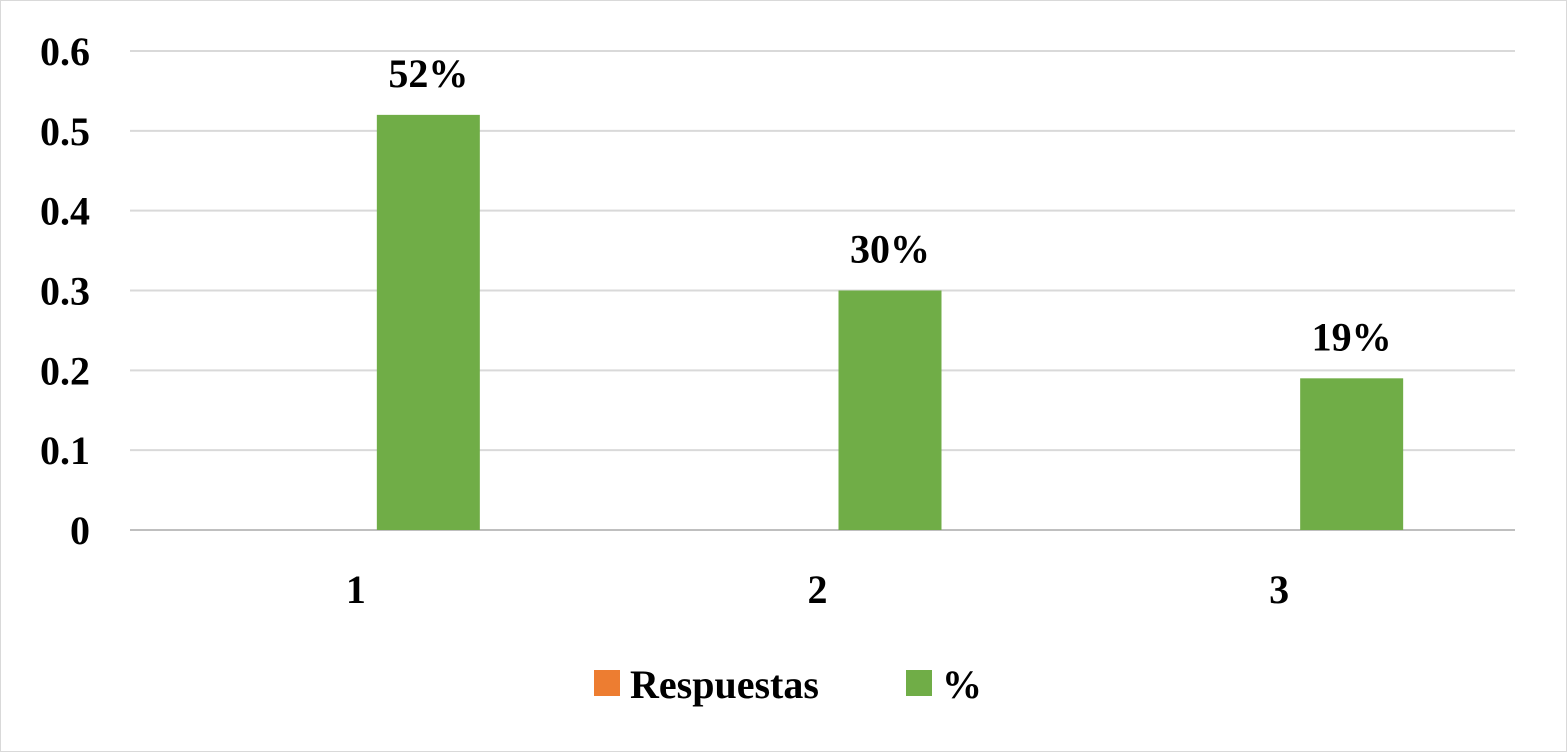 This screenshot has width=1567, height=752. Describe the element at coordinates (65, 211) in the screenshot. I see `y-tick-label: 0.4` at that location.